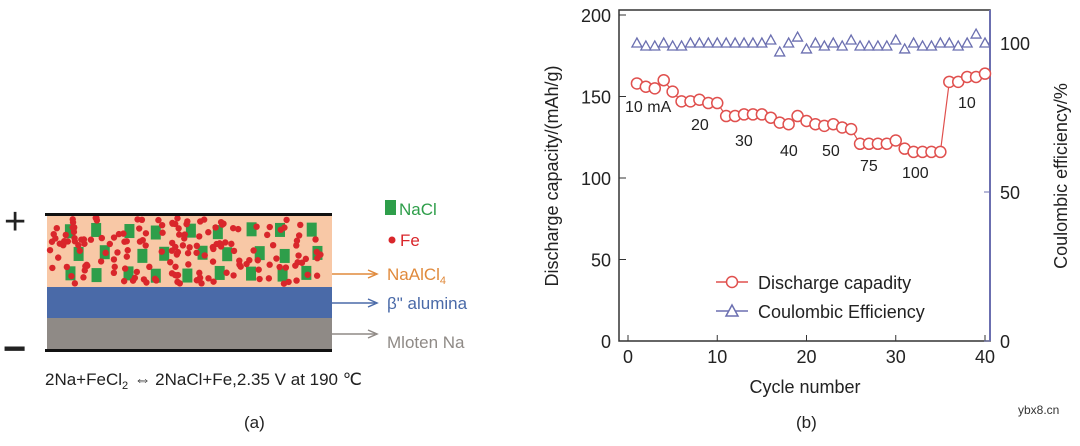  I want to click on nacl-legend-swatch, so click(390, 207).